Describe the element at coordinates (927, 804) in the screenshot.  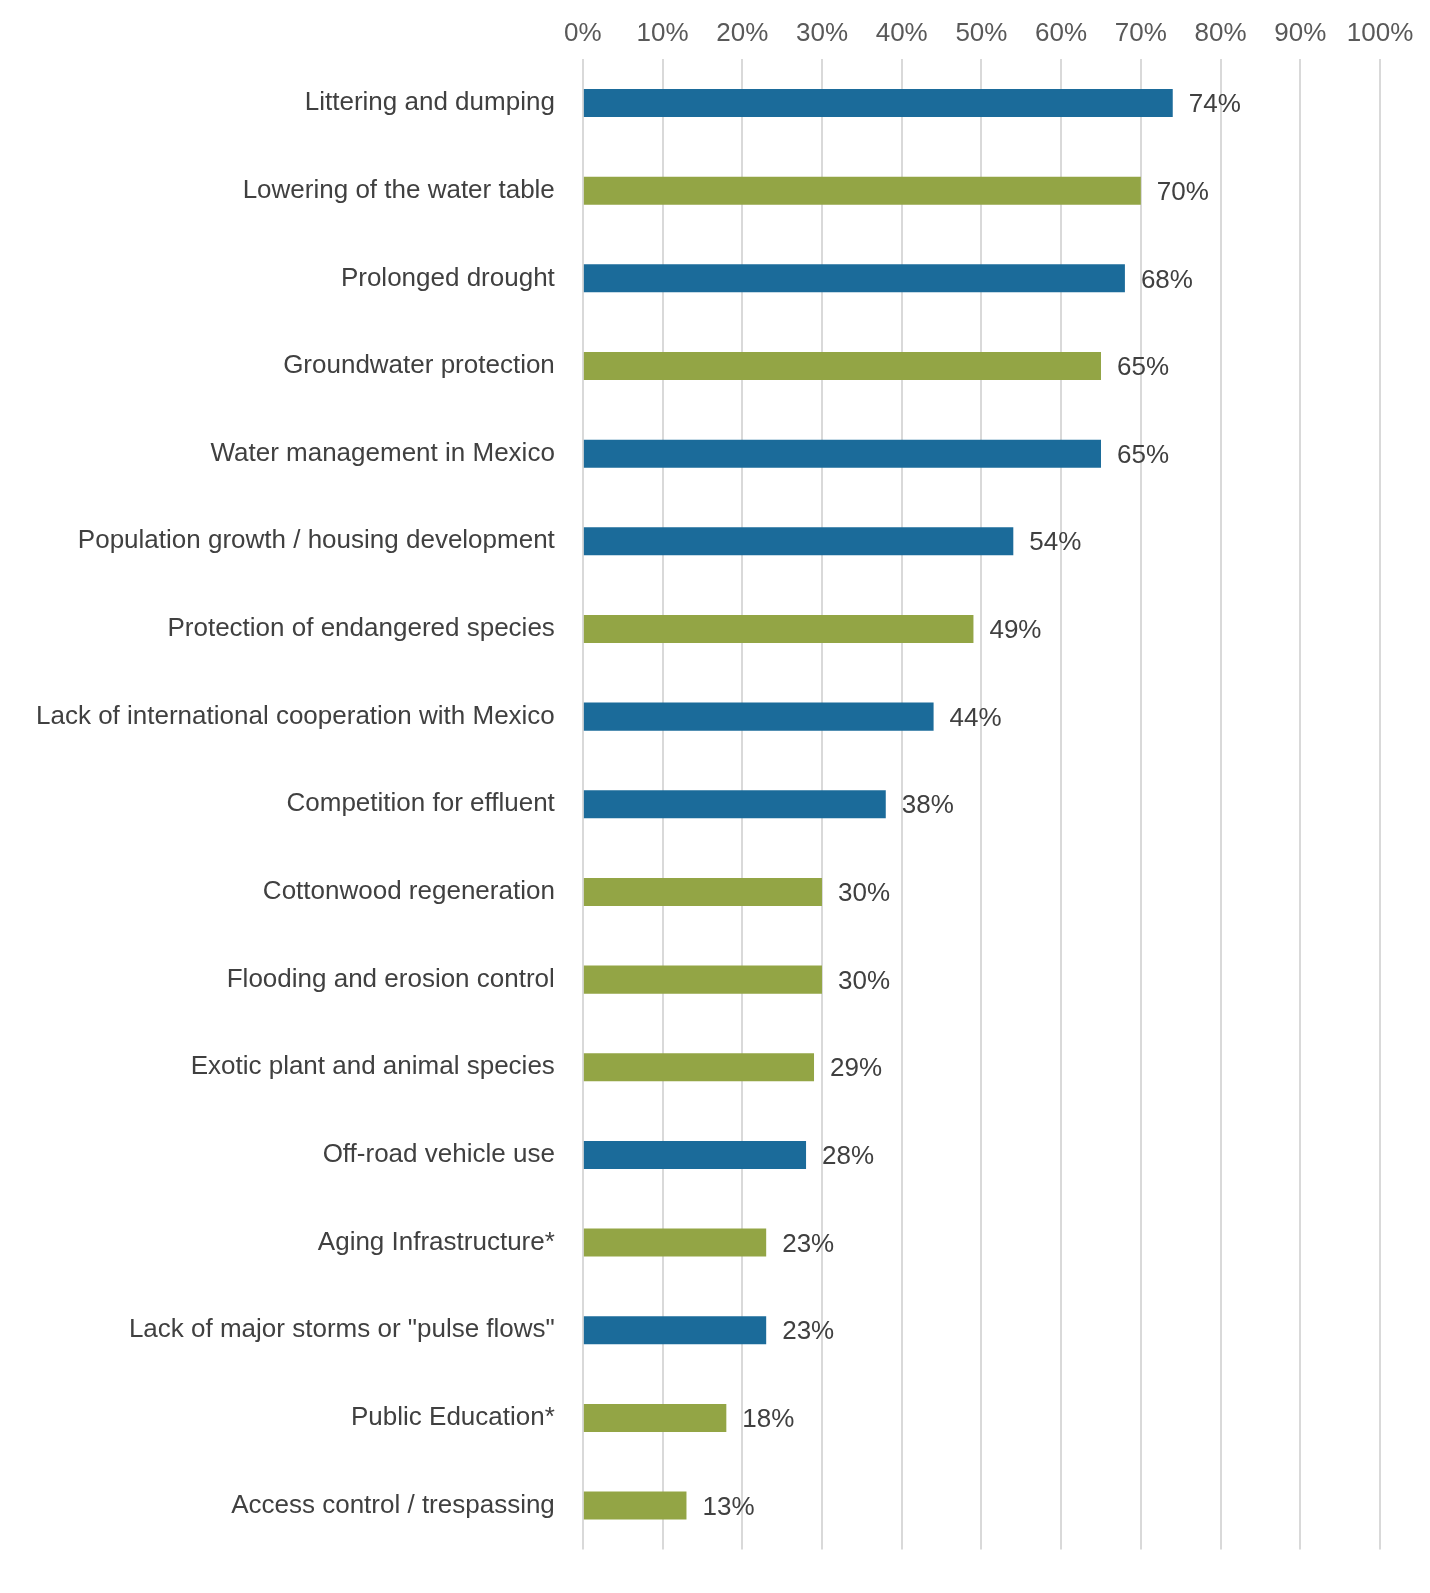
I see `data-label: 38%` at that location.